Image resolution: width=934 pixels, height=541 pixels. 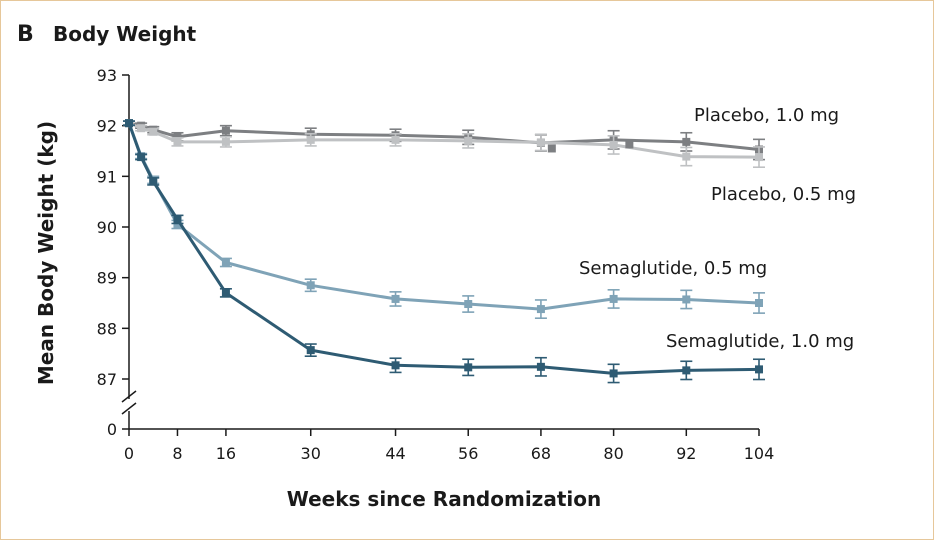 What do you see at coordinates (107, 126) in the screenshot?
I see `y-tick-label: 92` at bounding box center [107, 126].